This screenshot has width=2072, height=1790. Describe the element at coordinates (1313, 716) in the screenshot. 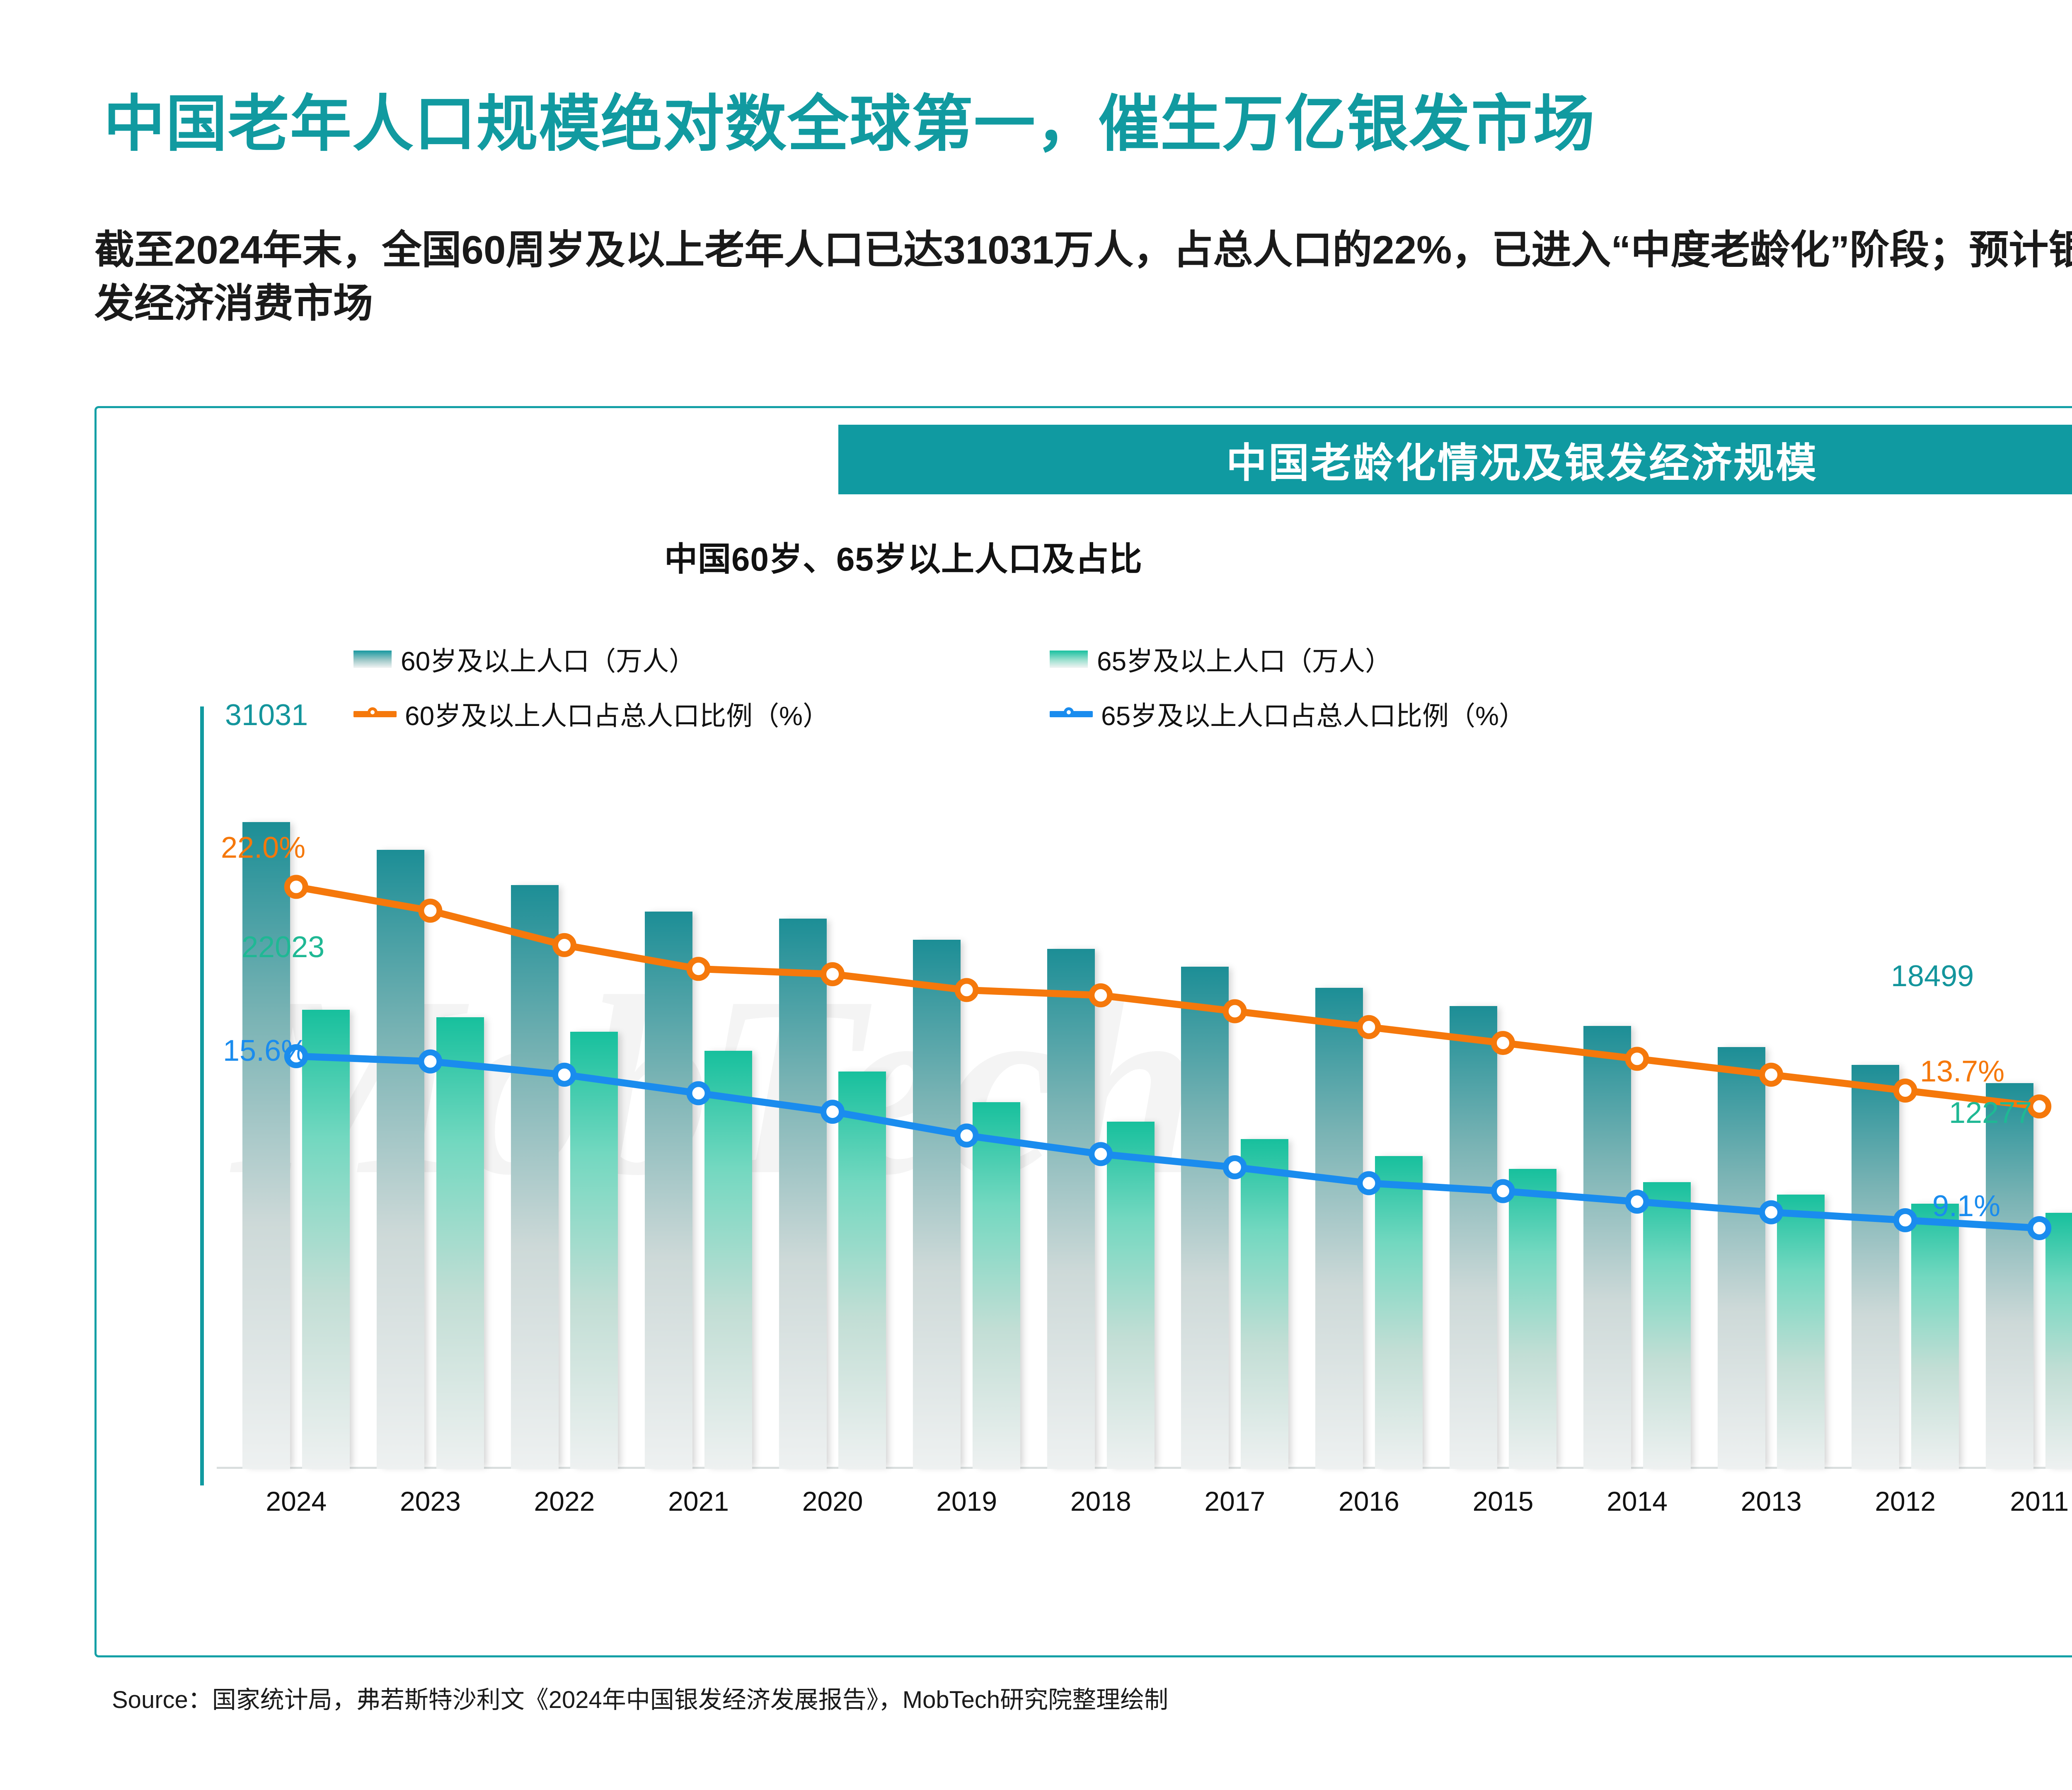

I see `legend-label: 65岁及以上人口占总人口比例（%）` at that location.